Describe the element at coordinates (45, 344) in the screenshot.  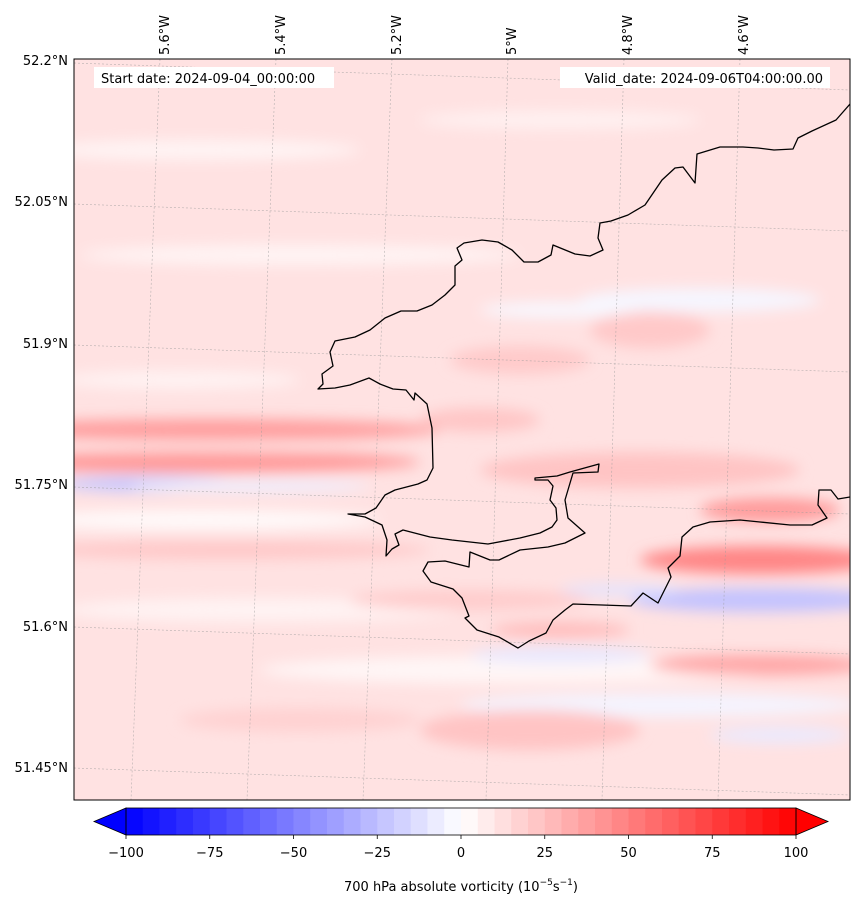
I see `lat-label: 51.9°N` at that location.